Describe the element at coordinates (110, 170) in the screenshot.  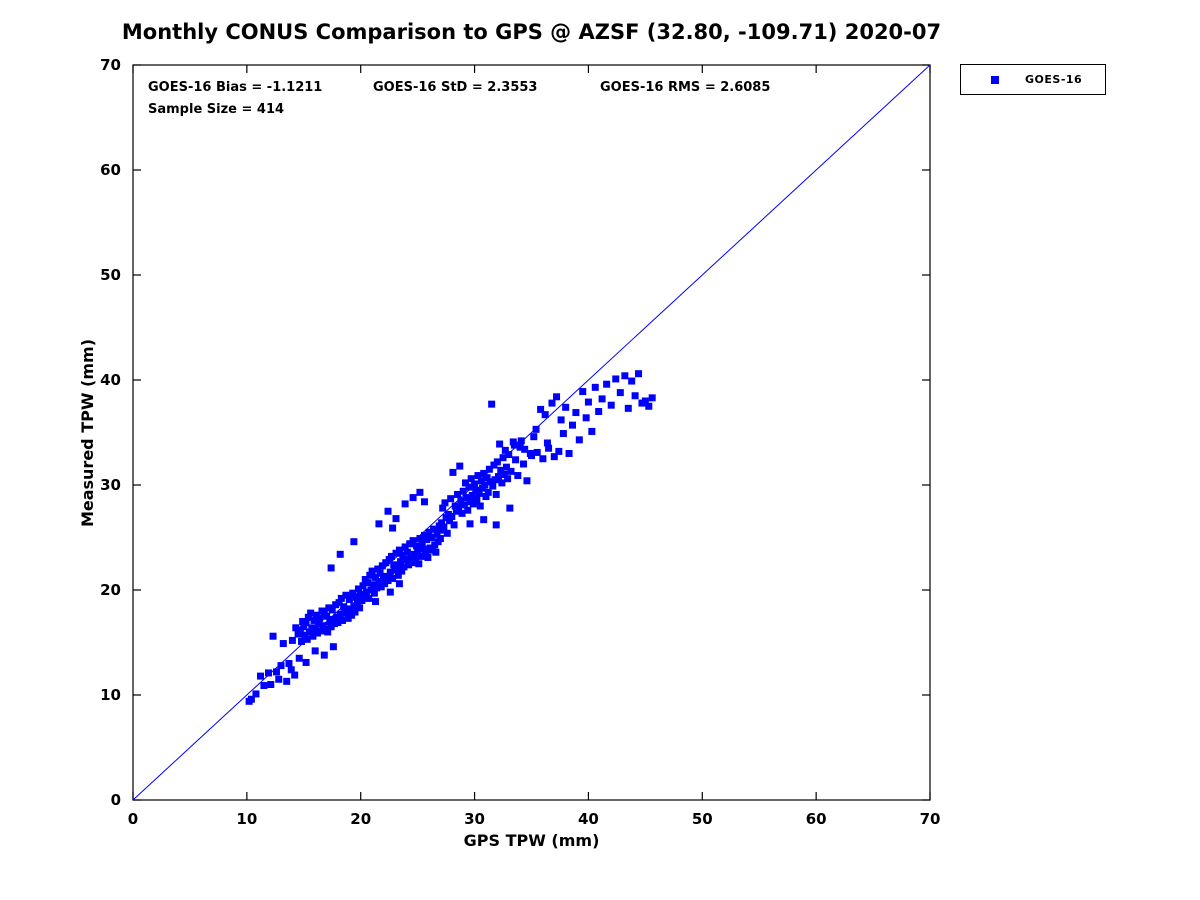
I see `y-tick-label: 60` at that location.